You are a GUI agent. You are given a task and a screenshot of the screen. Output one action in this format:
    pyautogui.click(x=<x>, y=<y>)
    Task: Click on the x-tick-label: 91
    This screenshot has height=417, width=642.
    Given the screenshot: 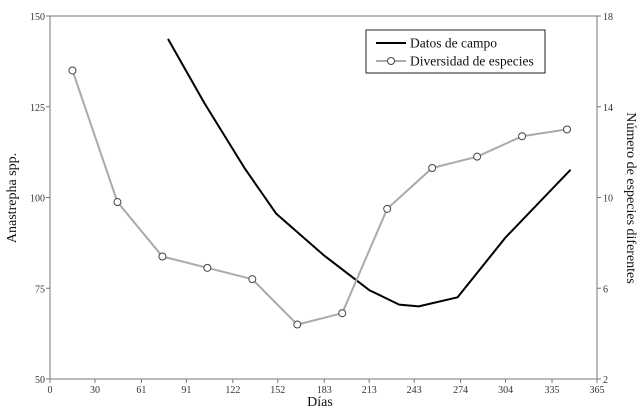 What is the action you would take?
    pyautogui.click(x=186, y=390)
    